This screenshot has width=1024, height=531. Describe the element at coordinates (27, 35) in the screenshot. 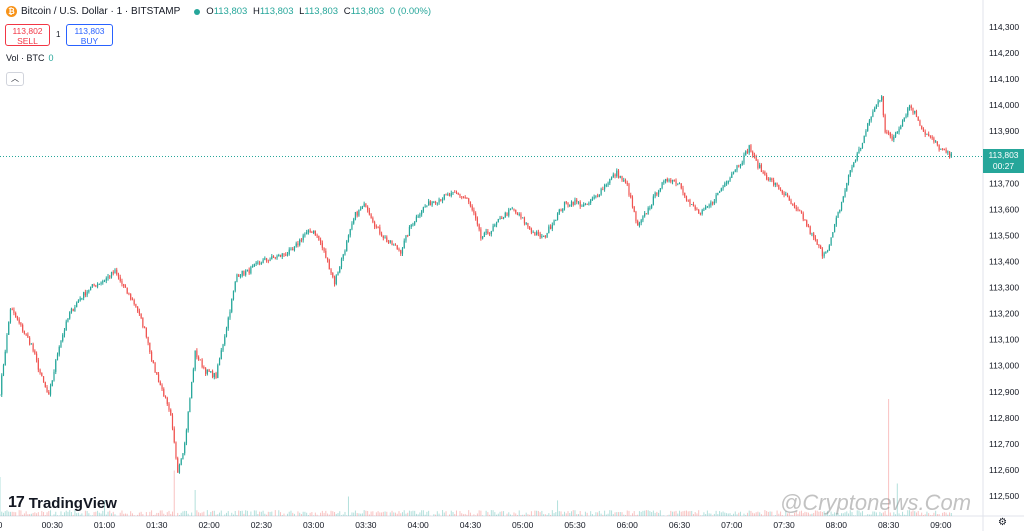

I see `sell-button: 113,802 SELL` at that location.